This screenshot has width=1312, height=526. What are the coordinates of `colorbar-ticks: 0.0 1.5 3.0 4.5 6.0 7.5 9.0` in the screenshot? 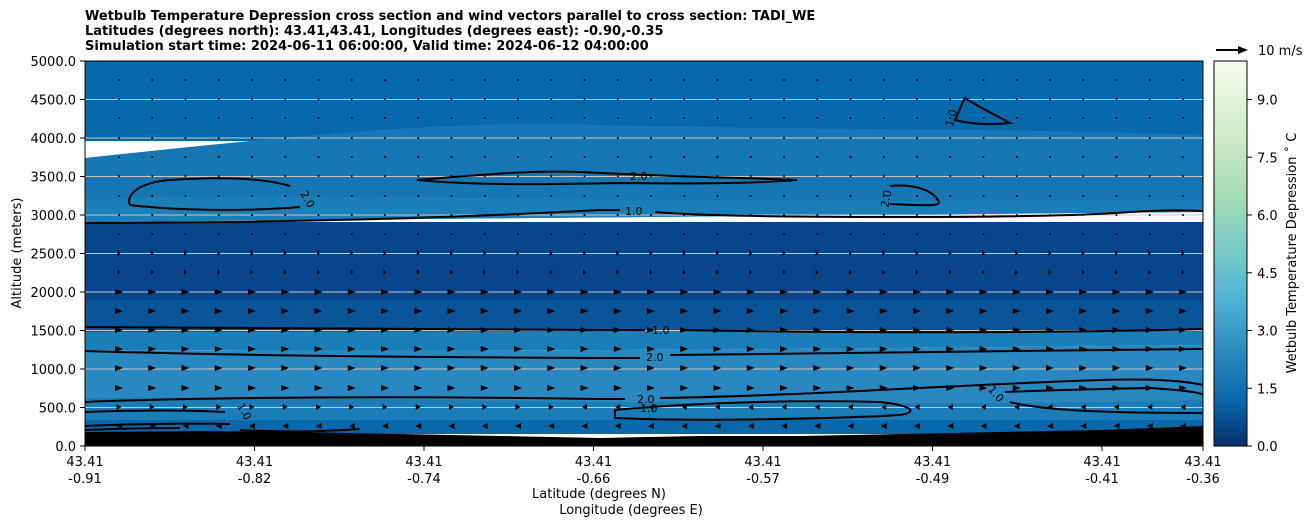 It's located at (1262, 274).